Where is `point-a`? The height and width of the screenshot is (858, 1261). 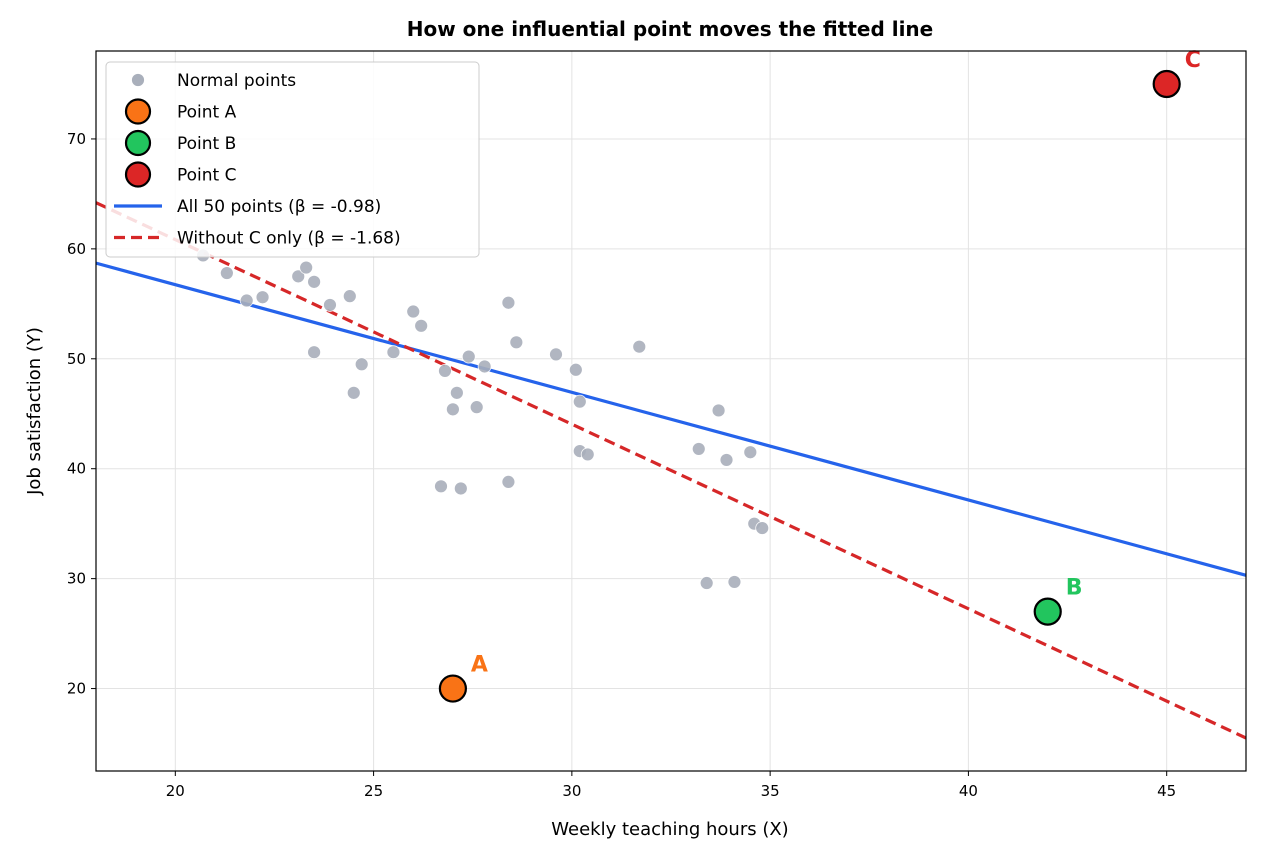 point-a is located at coordinates (452, 688).